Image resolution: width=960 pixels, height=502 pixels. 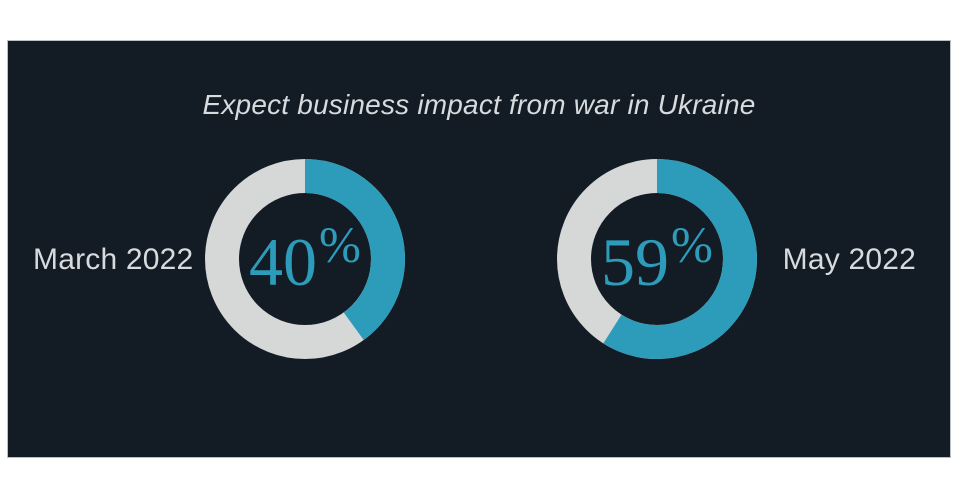 I want to click on donut-label-march-2022: March 2022, so click(x=113, y=259).